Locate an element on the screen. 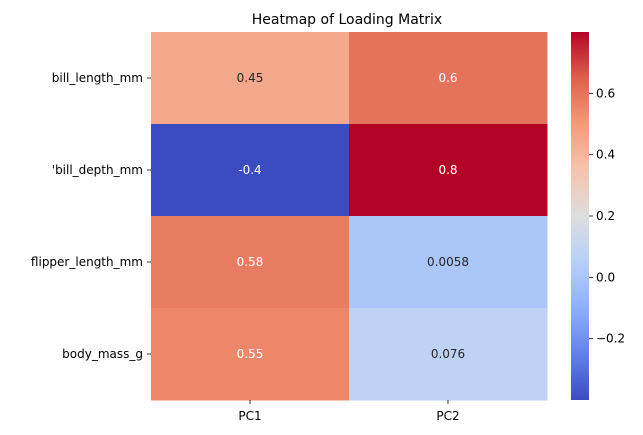  cell-value-label: 0.45 is located at coordinates (250, 78).